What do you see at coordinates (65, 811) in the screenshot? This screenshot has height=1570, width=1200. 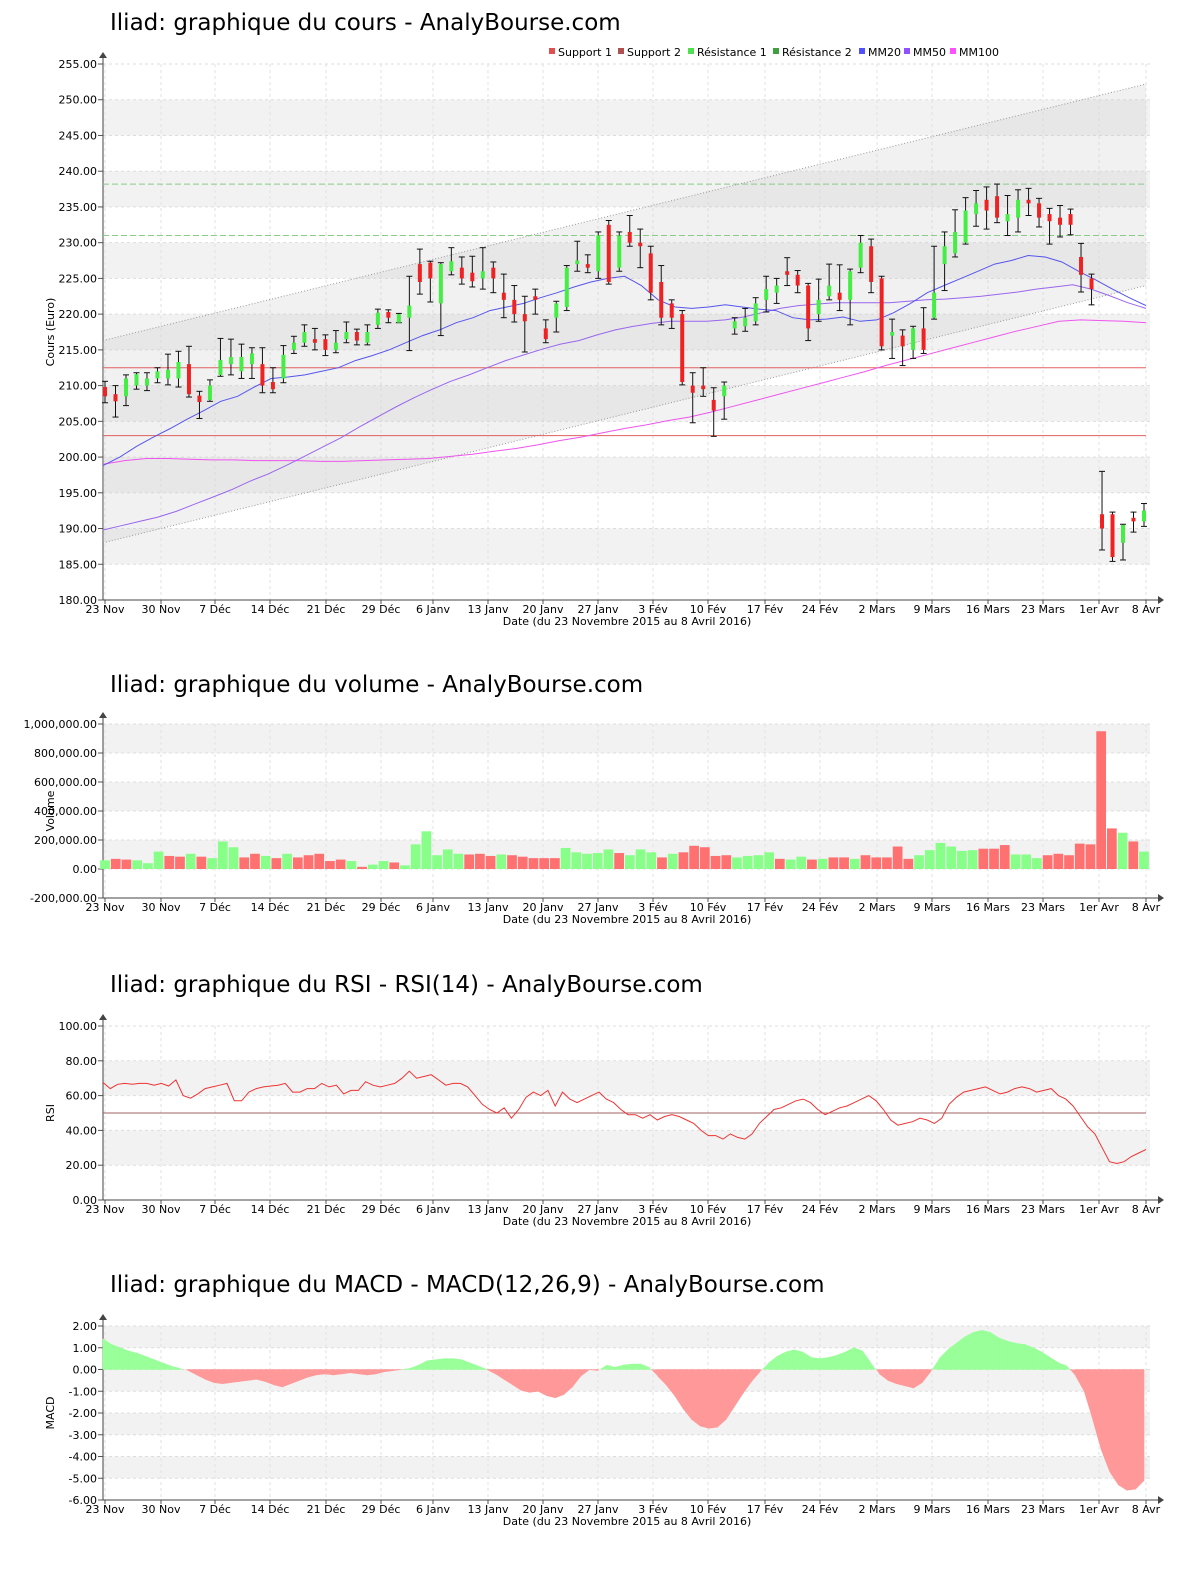 I see `volume-ytick-label: 400,000.00` at bounding box center [65, 811].